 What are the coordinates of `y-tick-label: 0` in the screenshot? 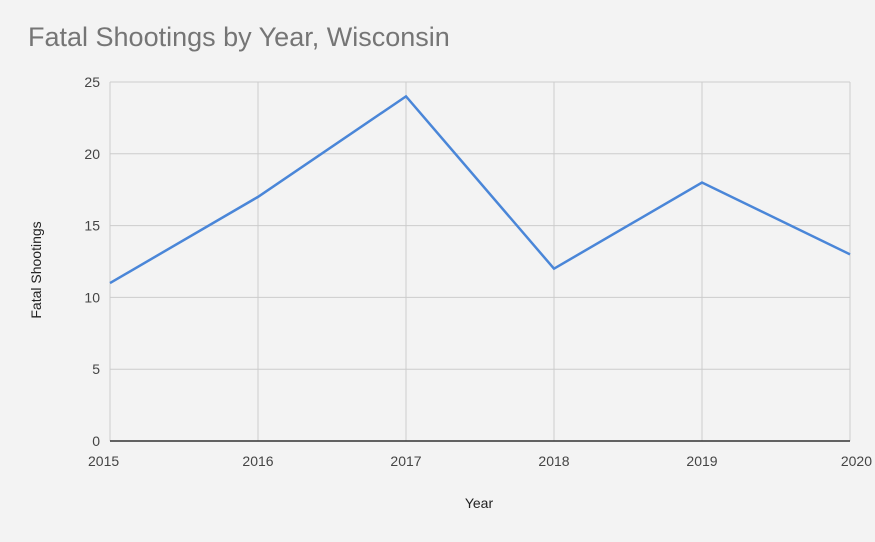 It's located at (96, 441).